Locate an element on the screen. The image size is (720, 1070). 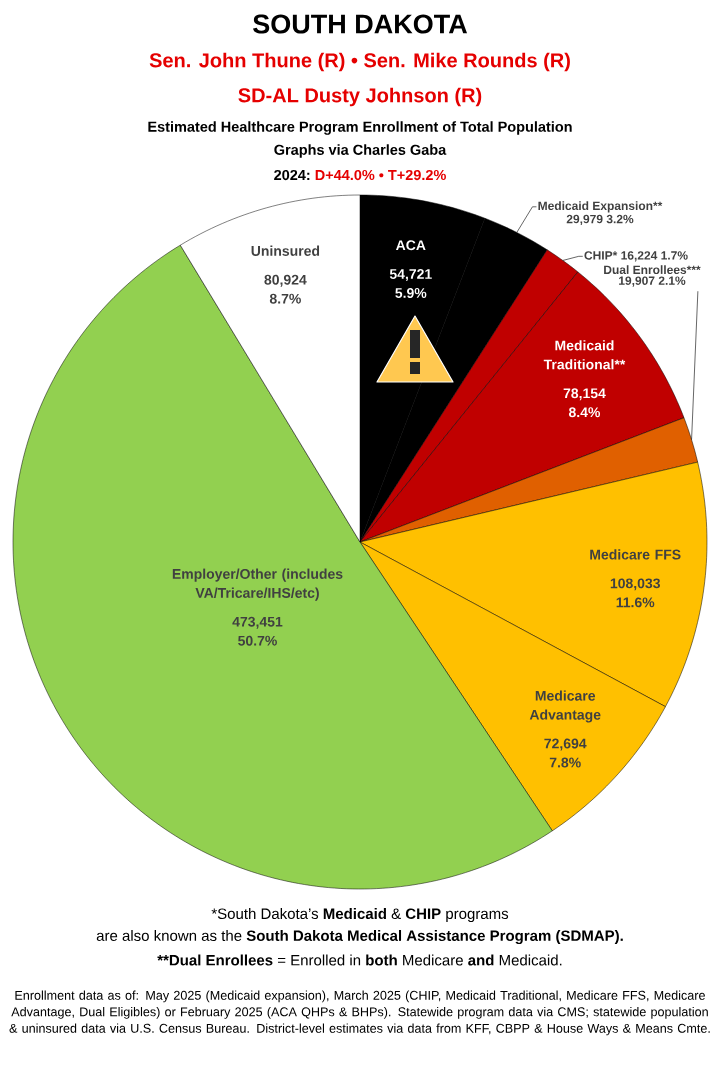
text: *South Dakota’s Medicaid & CHIP programs is located at coordinates (360, 915).